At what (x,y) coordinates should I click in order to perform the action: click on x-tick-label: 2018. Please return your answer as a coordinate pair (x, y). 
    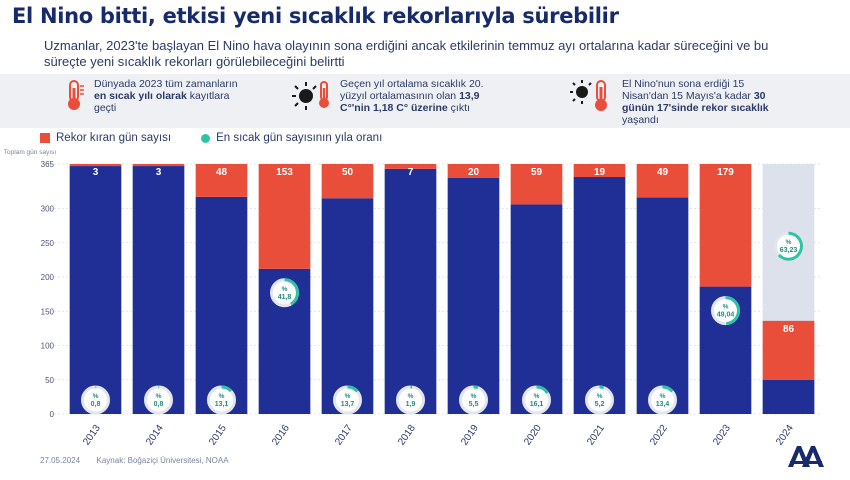
    Looking at the image, I should click on (407, 435).